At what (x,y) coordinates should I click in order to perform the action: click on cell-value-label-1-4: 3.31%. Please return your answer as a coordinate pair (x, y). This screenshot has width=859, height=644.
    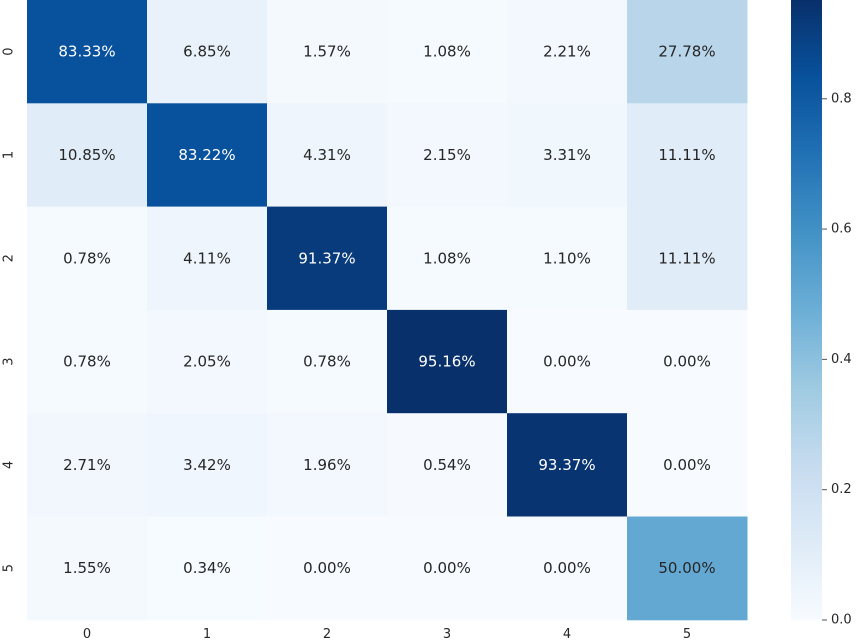
    Looking at the image, I should click on (567, 155).